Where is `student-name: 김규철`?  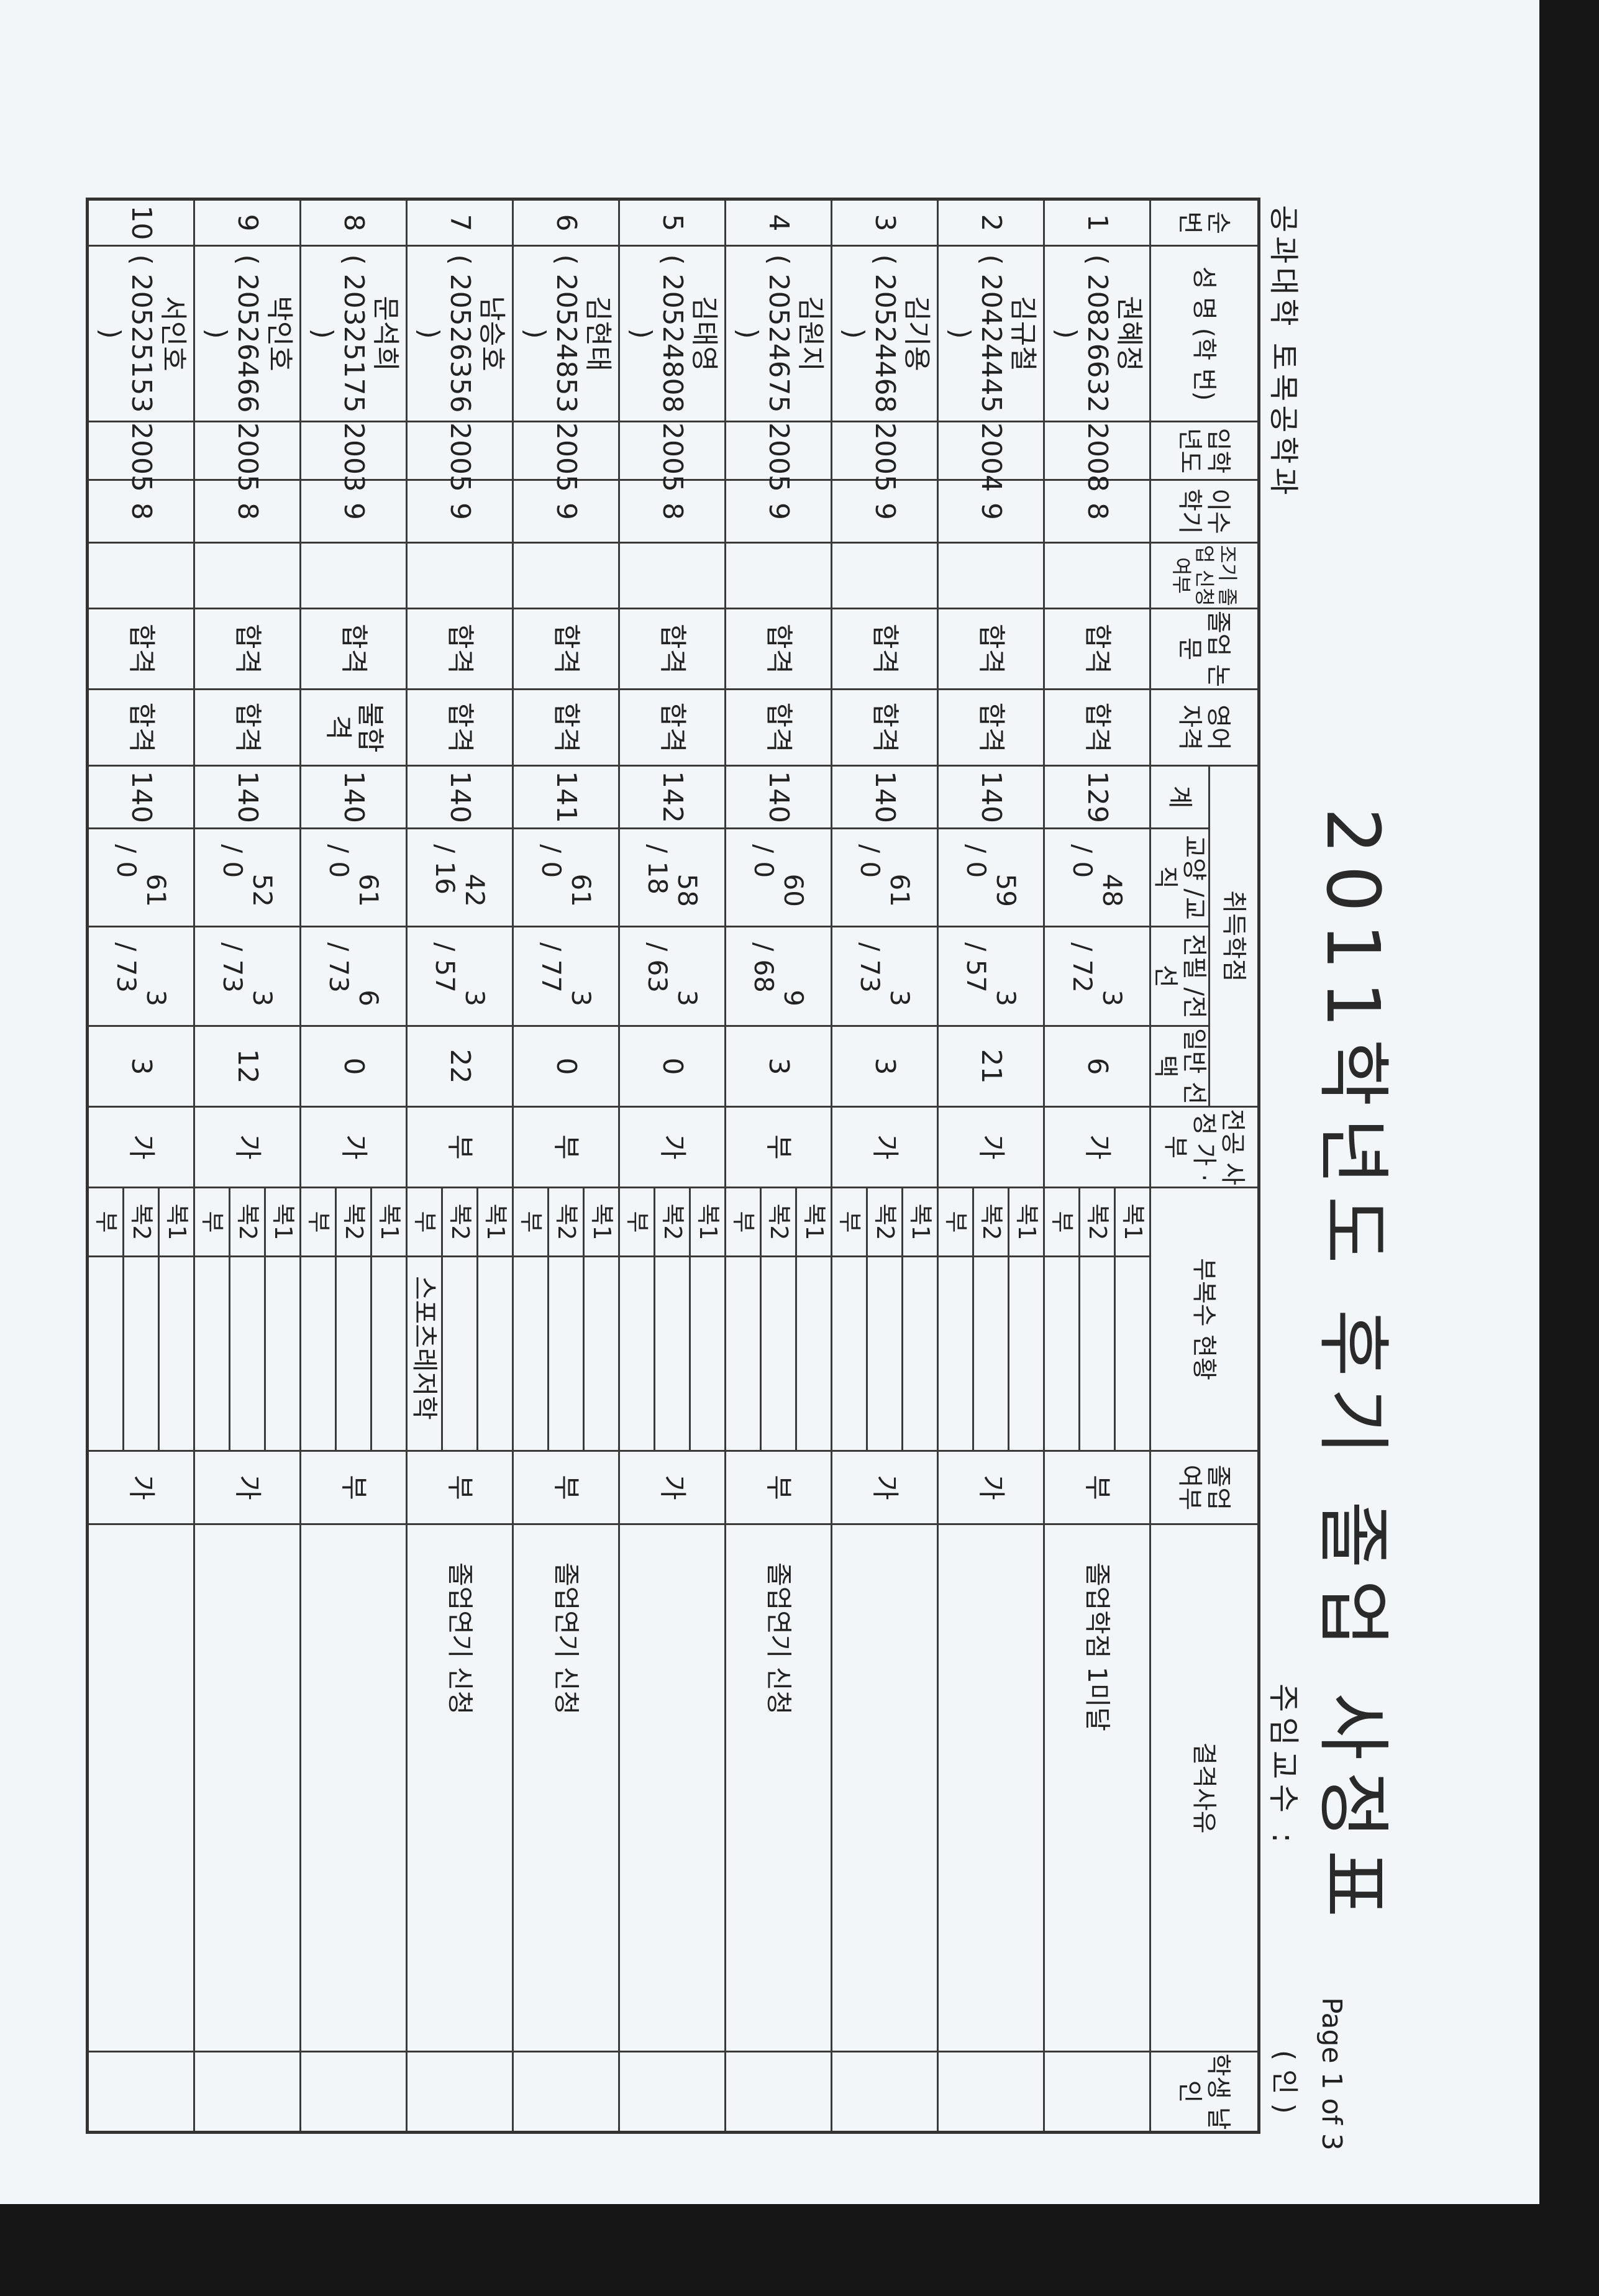 student-name: 김규철 is located at coordinates (1022, 333).